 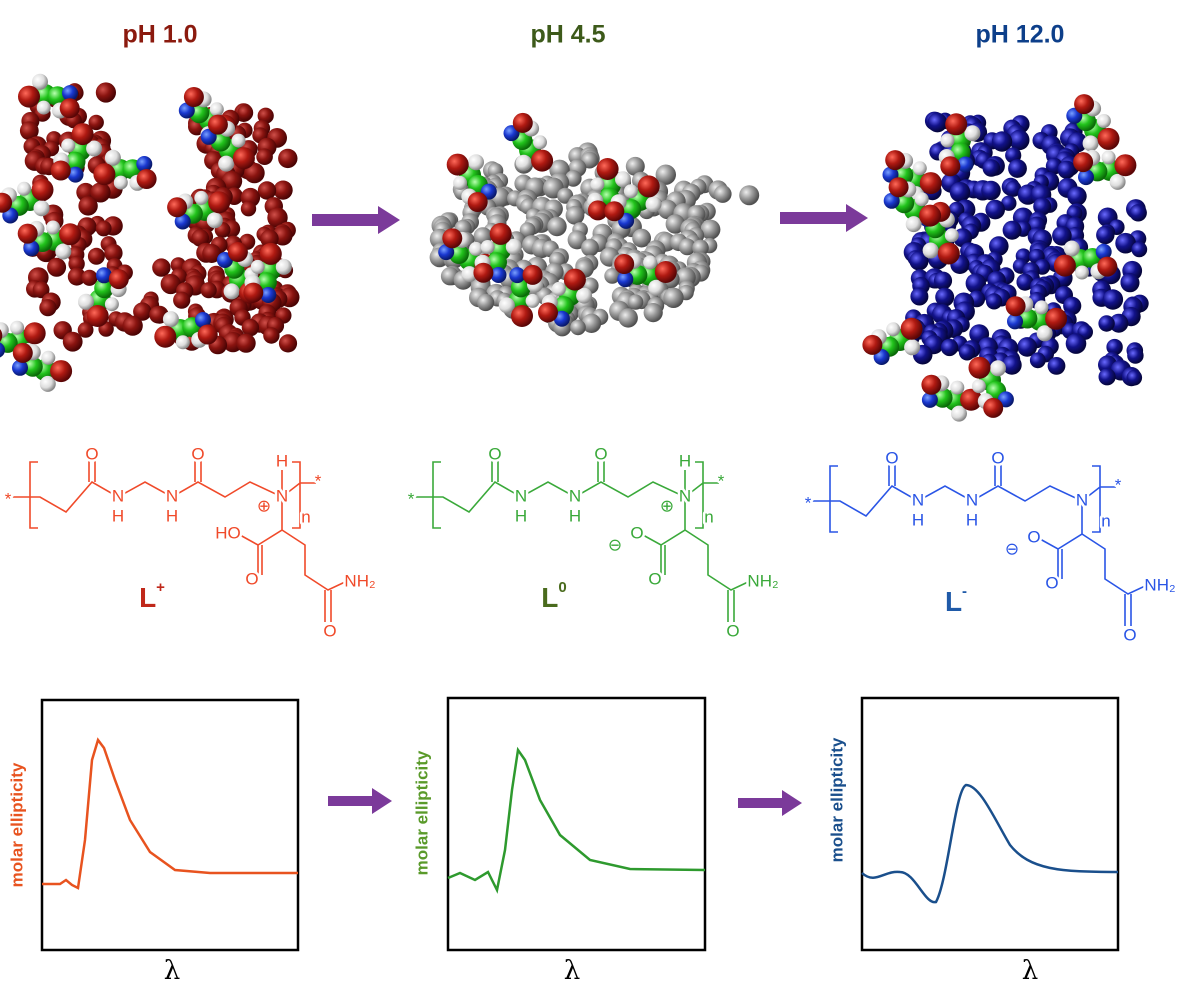 I want to click on label-sup: +, so click(x=160, y=587).